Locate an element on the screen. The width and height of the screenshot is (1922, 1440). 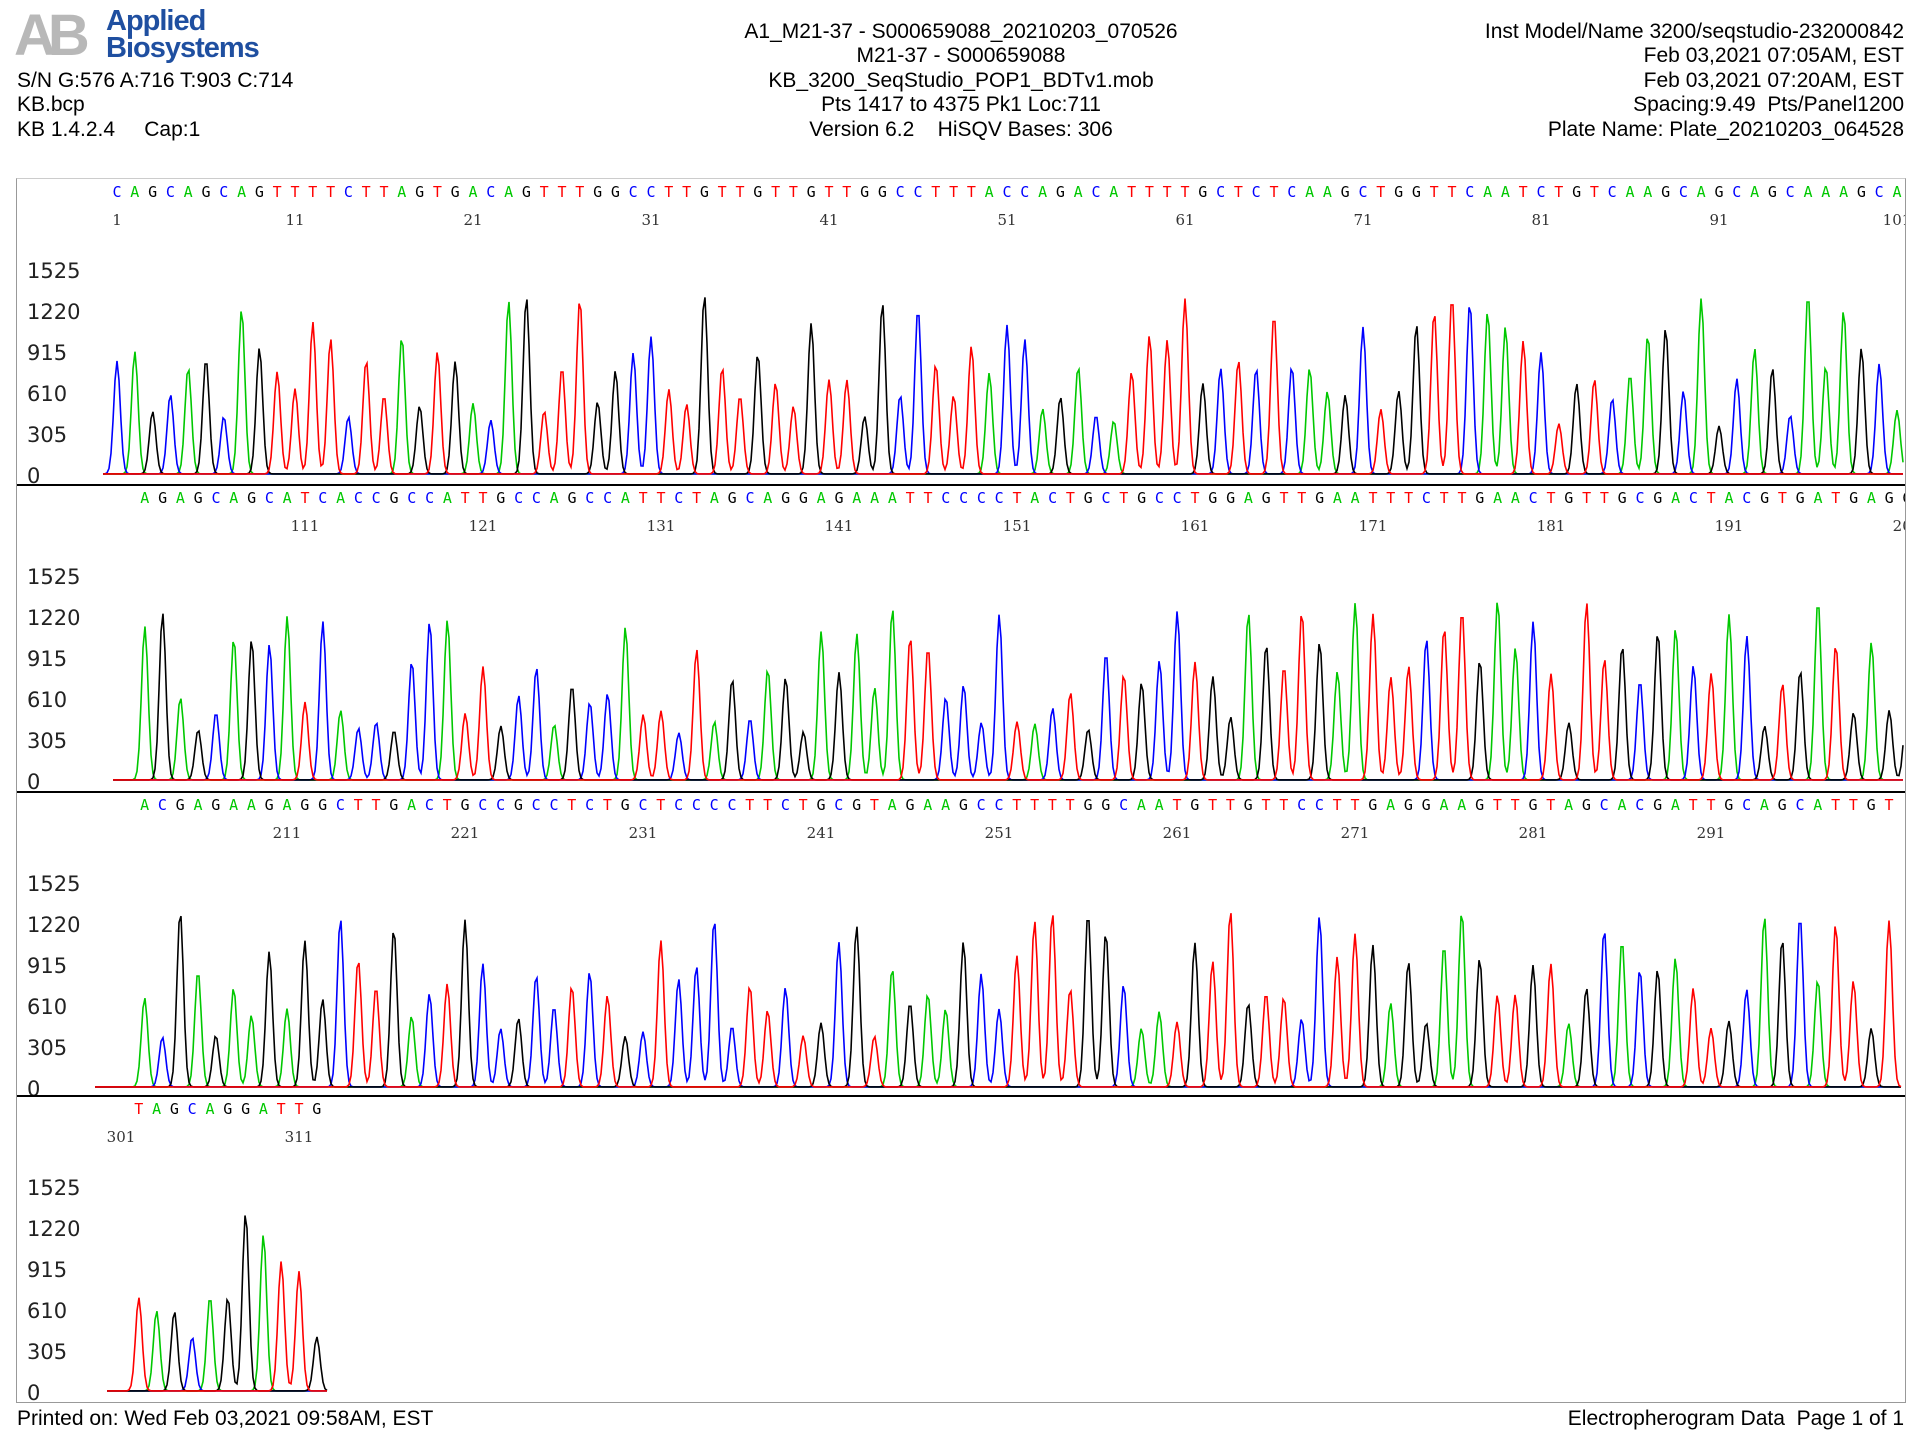
trace-G is located at coordinates (998, 1001).